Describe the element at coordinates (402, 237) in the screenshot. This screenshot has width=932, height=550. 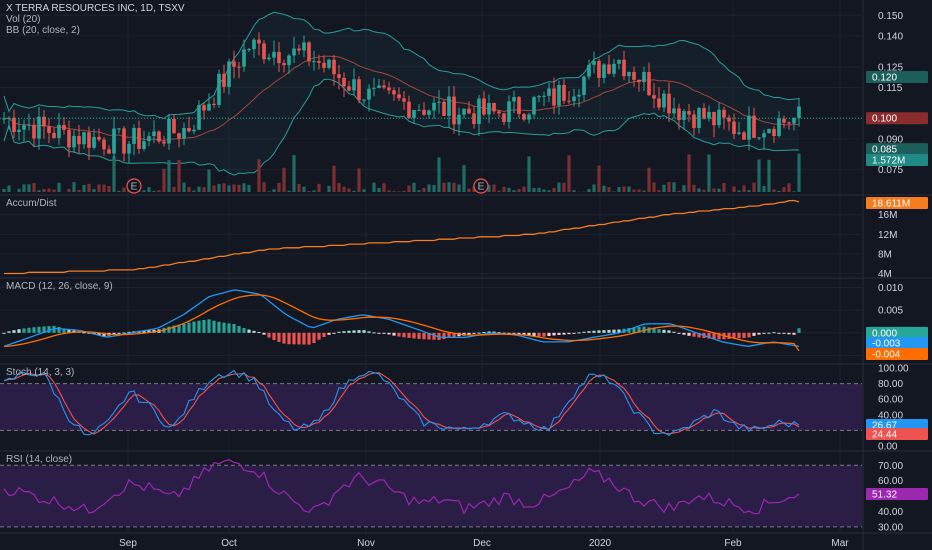
I see `accum-dist-pane` at that location.